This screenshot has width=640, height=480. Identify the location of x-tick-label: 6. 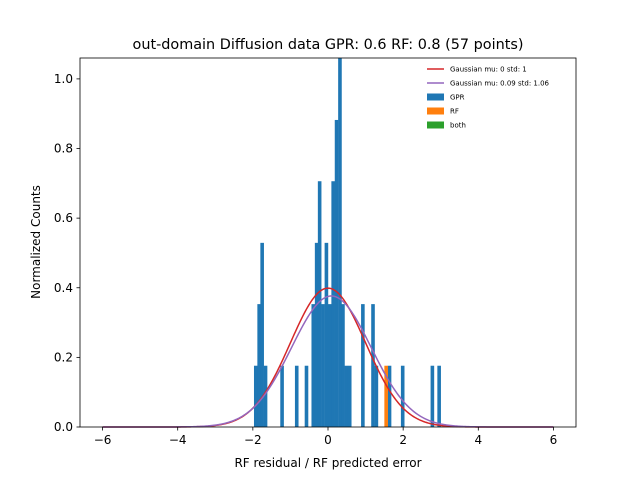
(554, 440).